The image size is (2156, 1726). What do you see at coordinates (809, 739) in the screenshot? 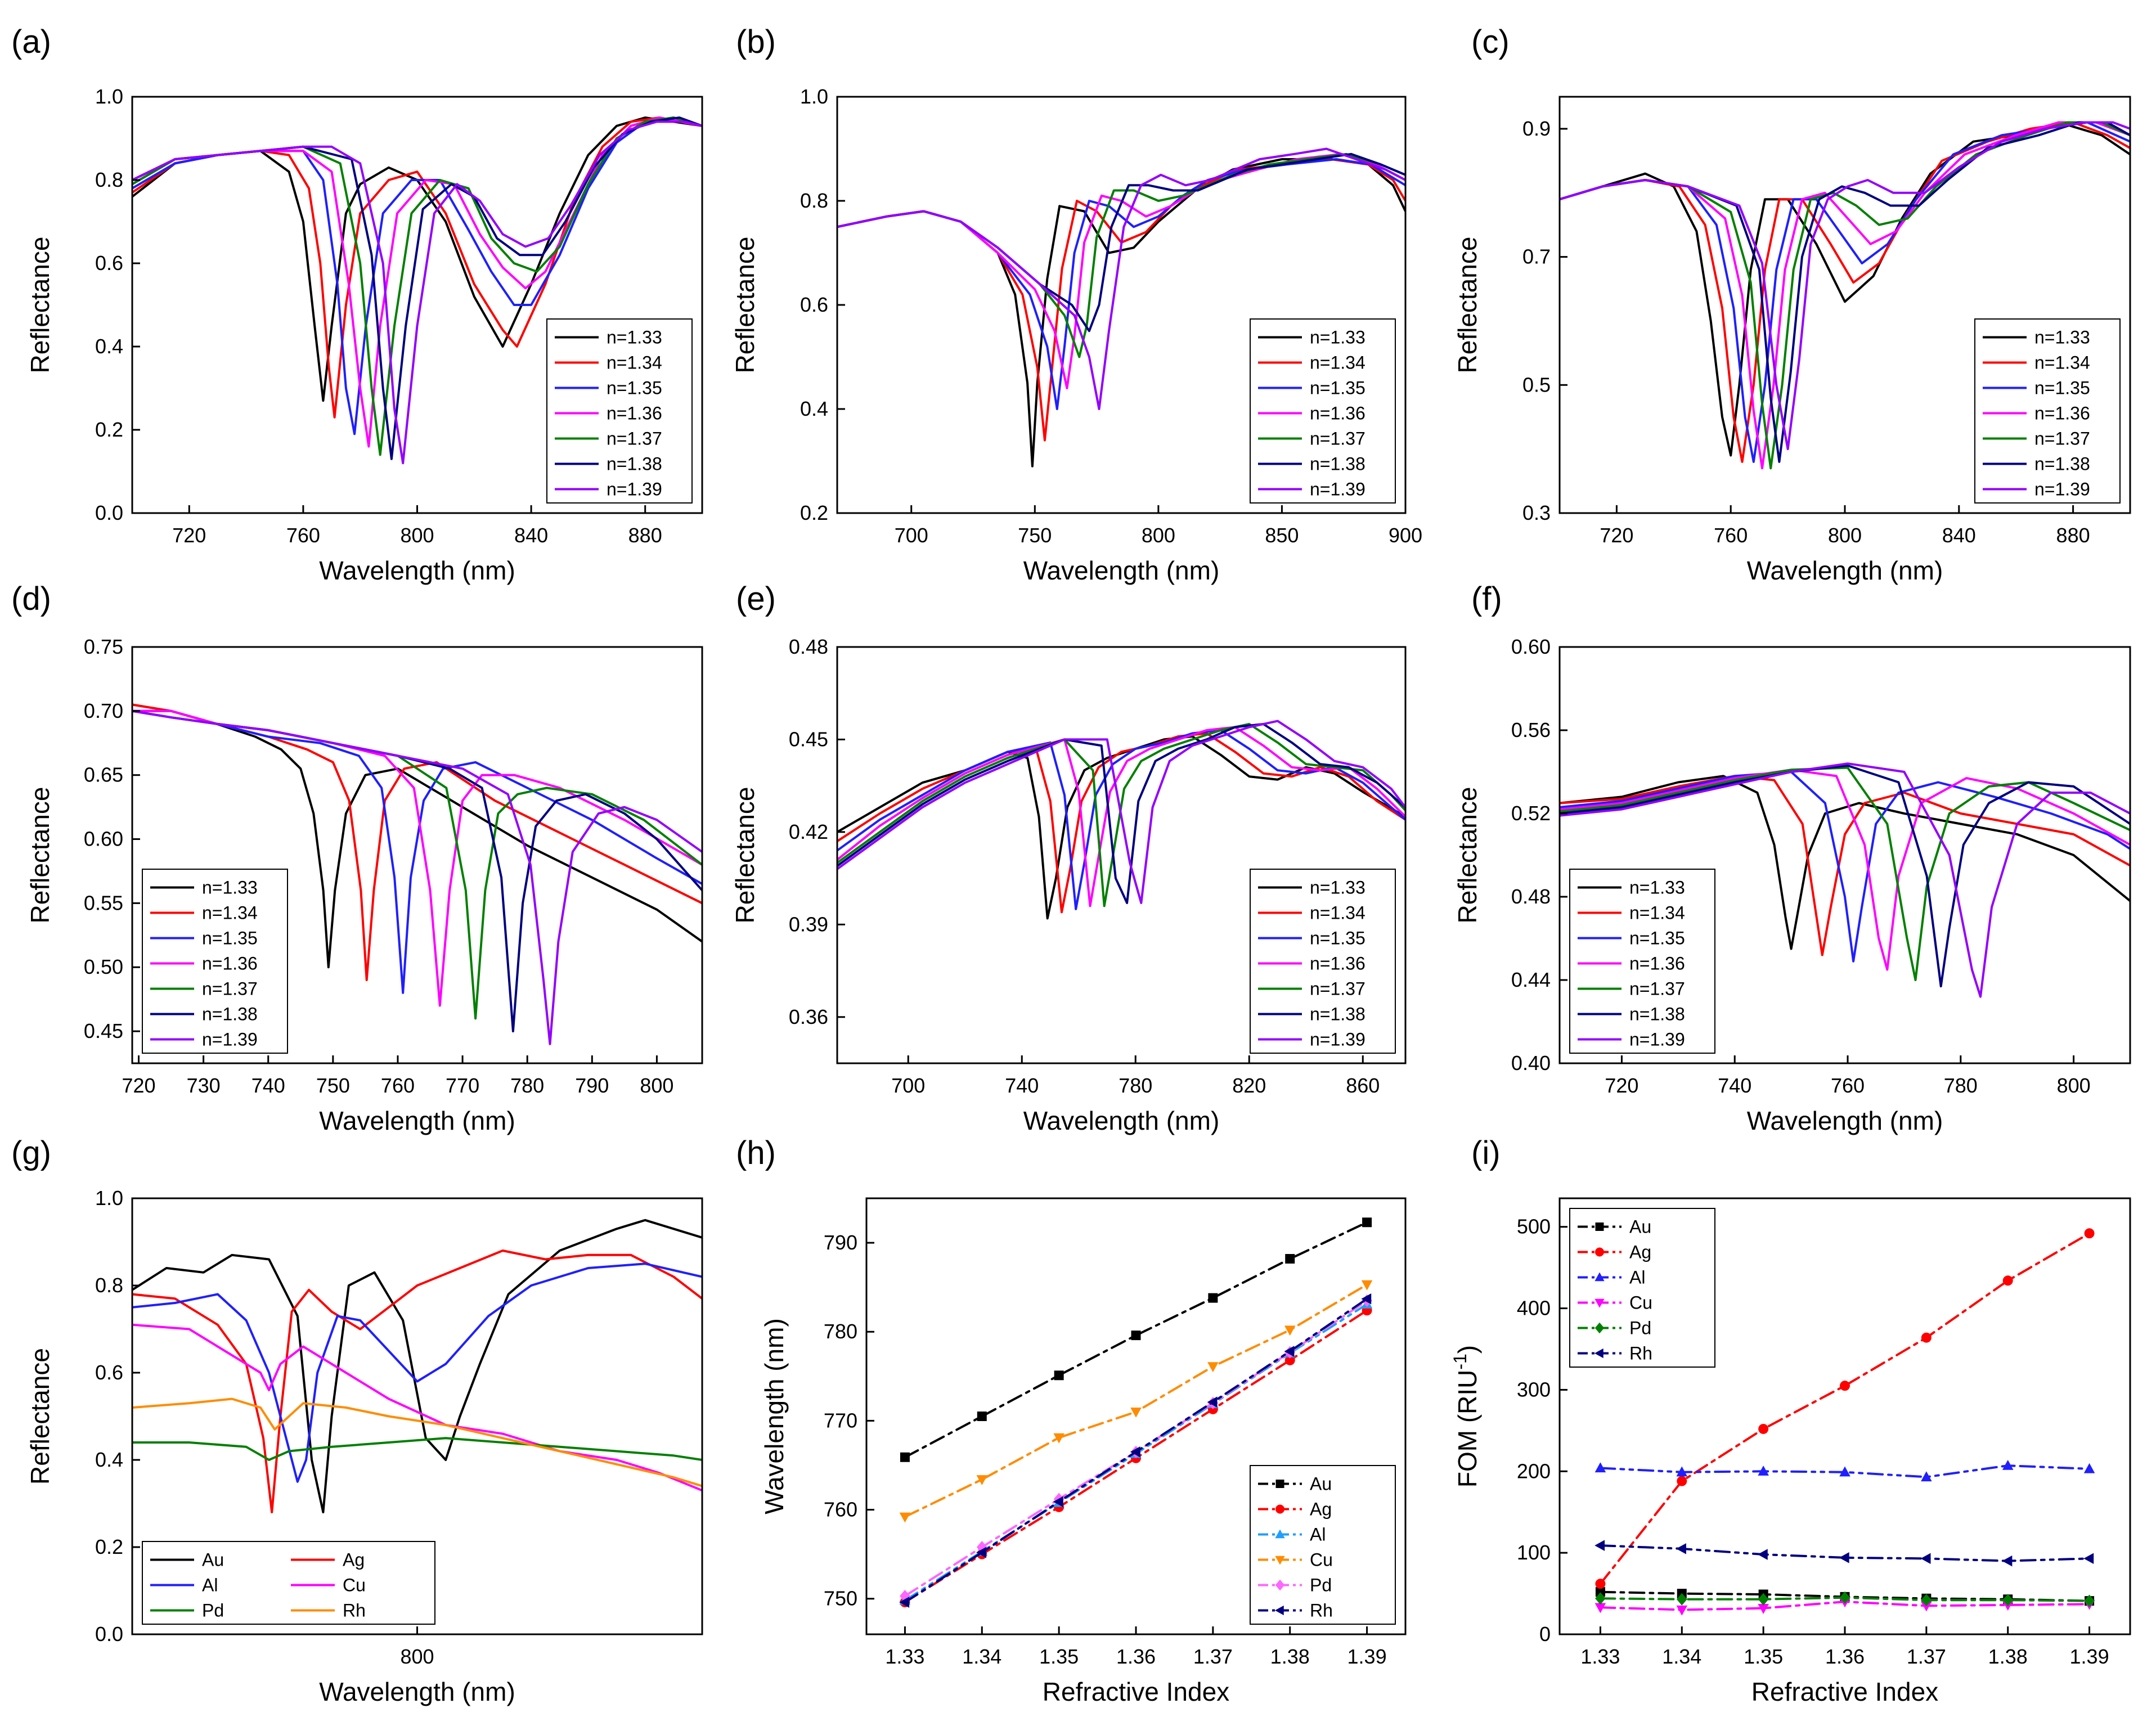
I see `y-tick-label: 0.45` at bounding box center [809, 739].